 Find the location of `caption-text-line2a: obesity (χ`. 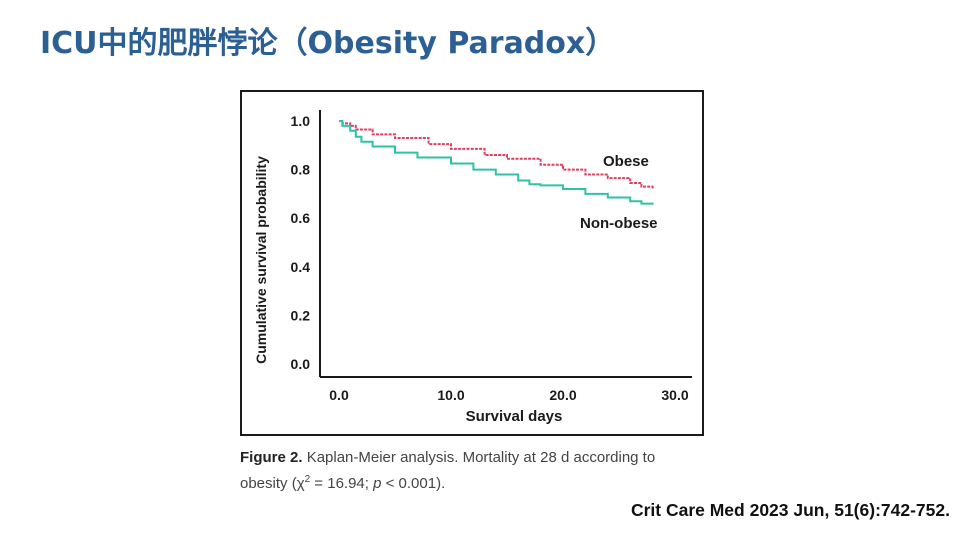

caption-text-line2a: obesity (χ is located at coordinates (272, 483).